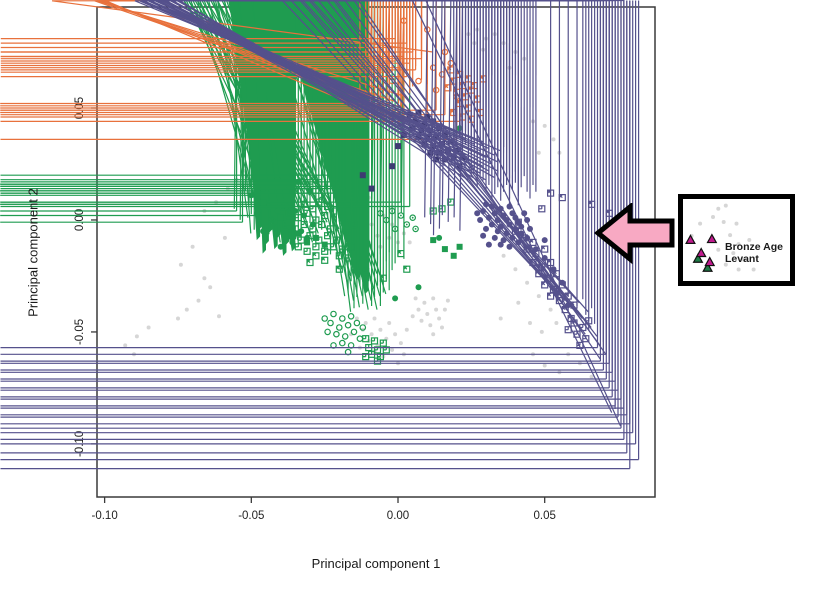  What do you see at coordinates (105, 516) in the screenshot?
I see `svg-text: -0.10` at bounding box center [105, 516].